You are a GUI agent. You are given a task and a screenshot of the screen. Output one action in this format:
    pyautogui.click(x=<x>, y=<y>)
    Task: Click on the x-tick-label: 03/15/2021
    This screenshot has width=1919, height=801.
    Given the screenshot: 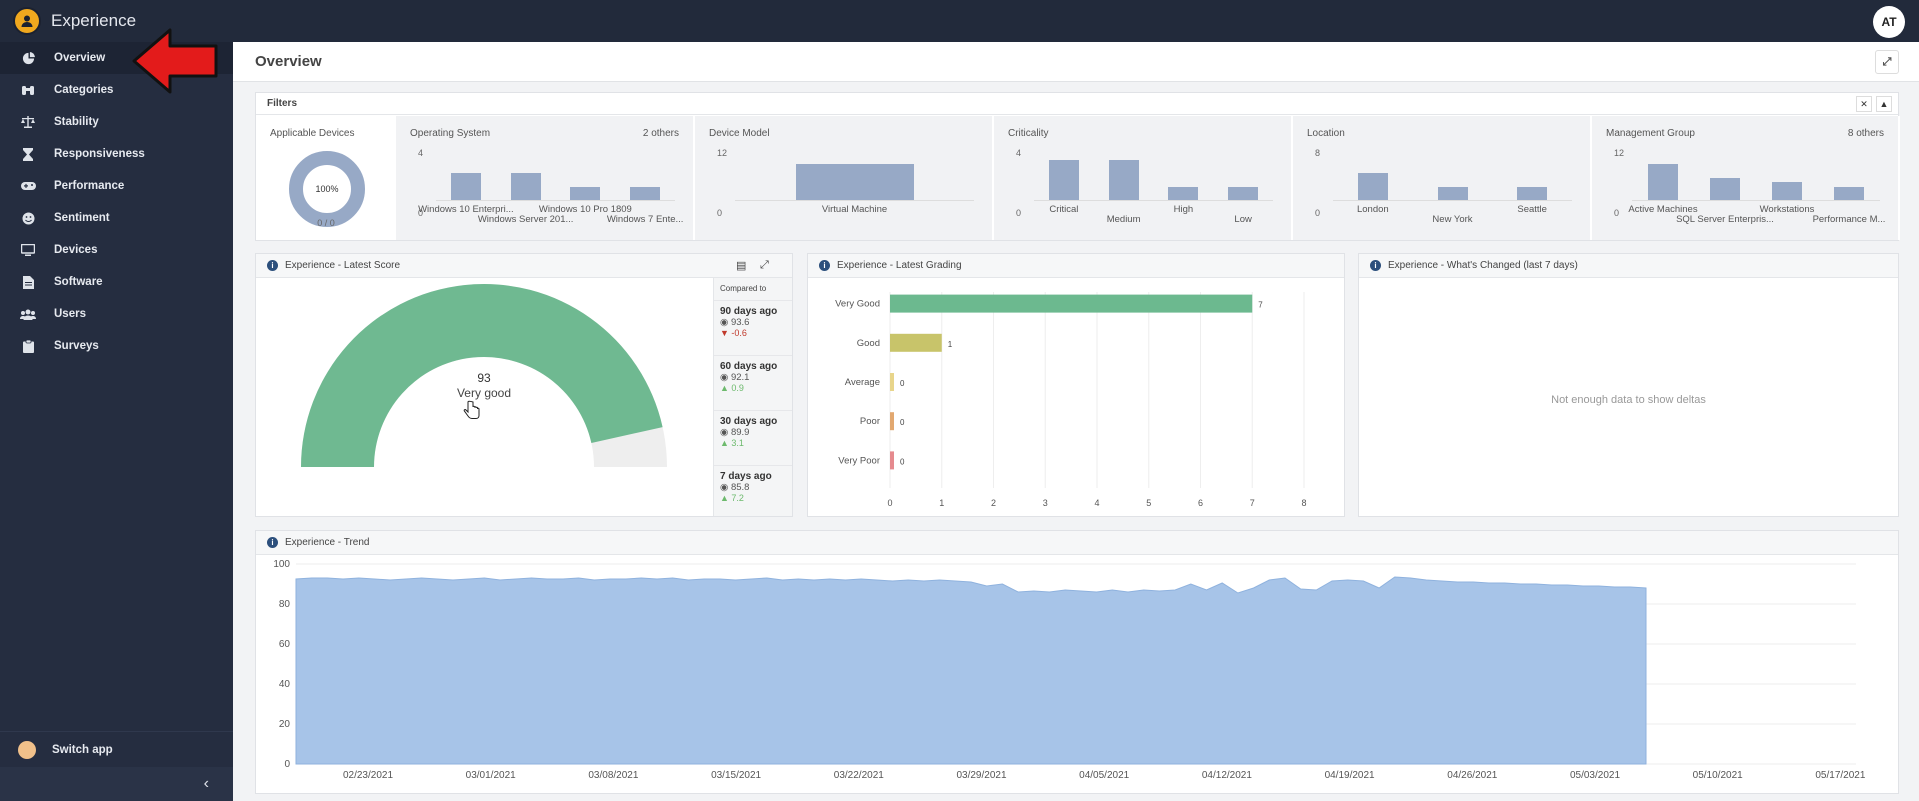 What is the action you would take?
    pyautogui.click(x=736, y=775)
    